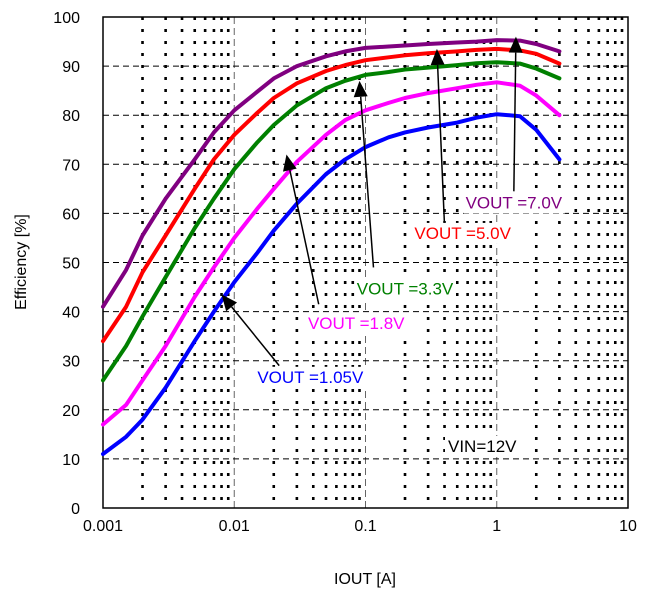 This screenshot has height=599, width=658. I want to click on series-label: VOUT =5.0V, so click(462, 233).